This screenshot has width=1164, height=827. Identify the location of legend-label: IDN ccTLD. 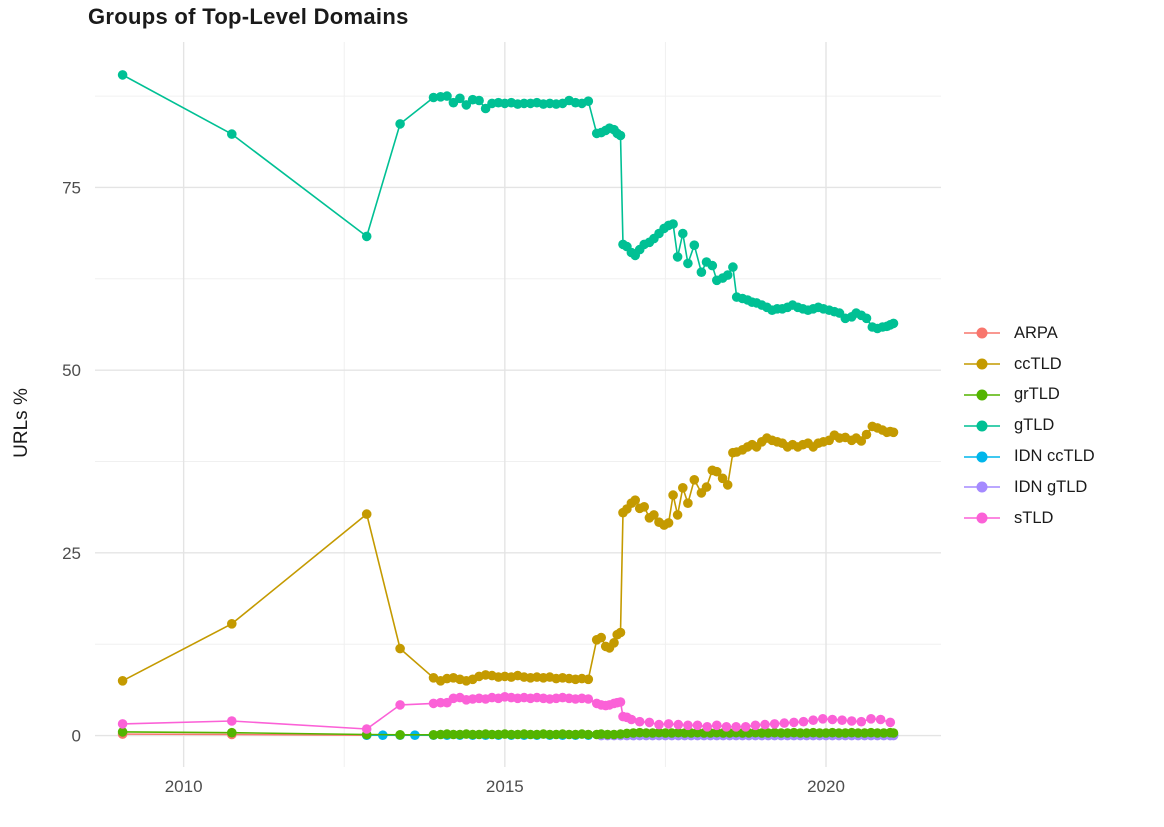
(1054, 456).